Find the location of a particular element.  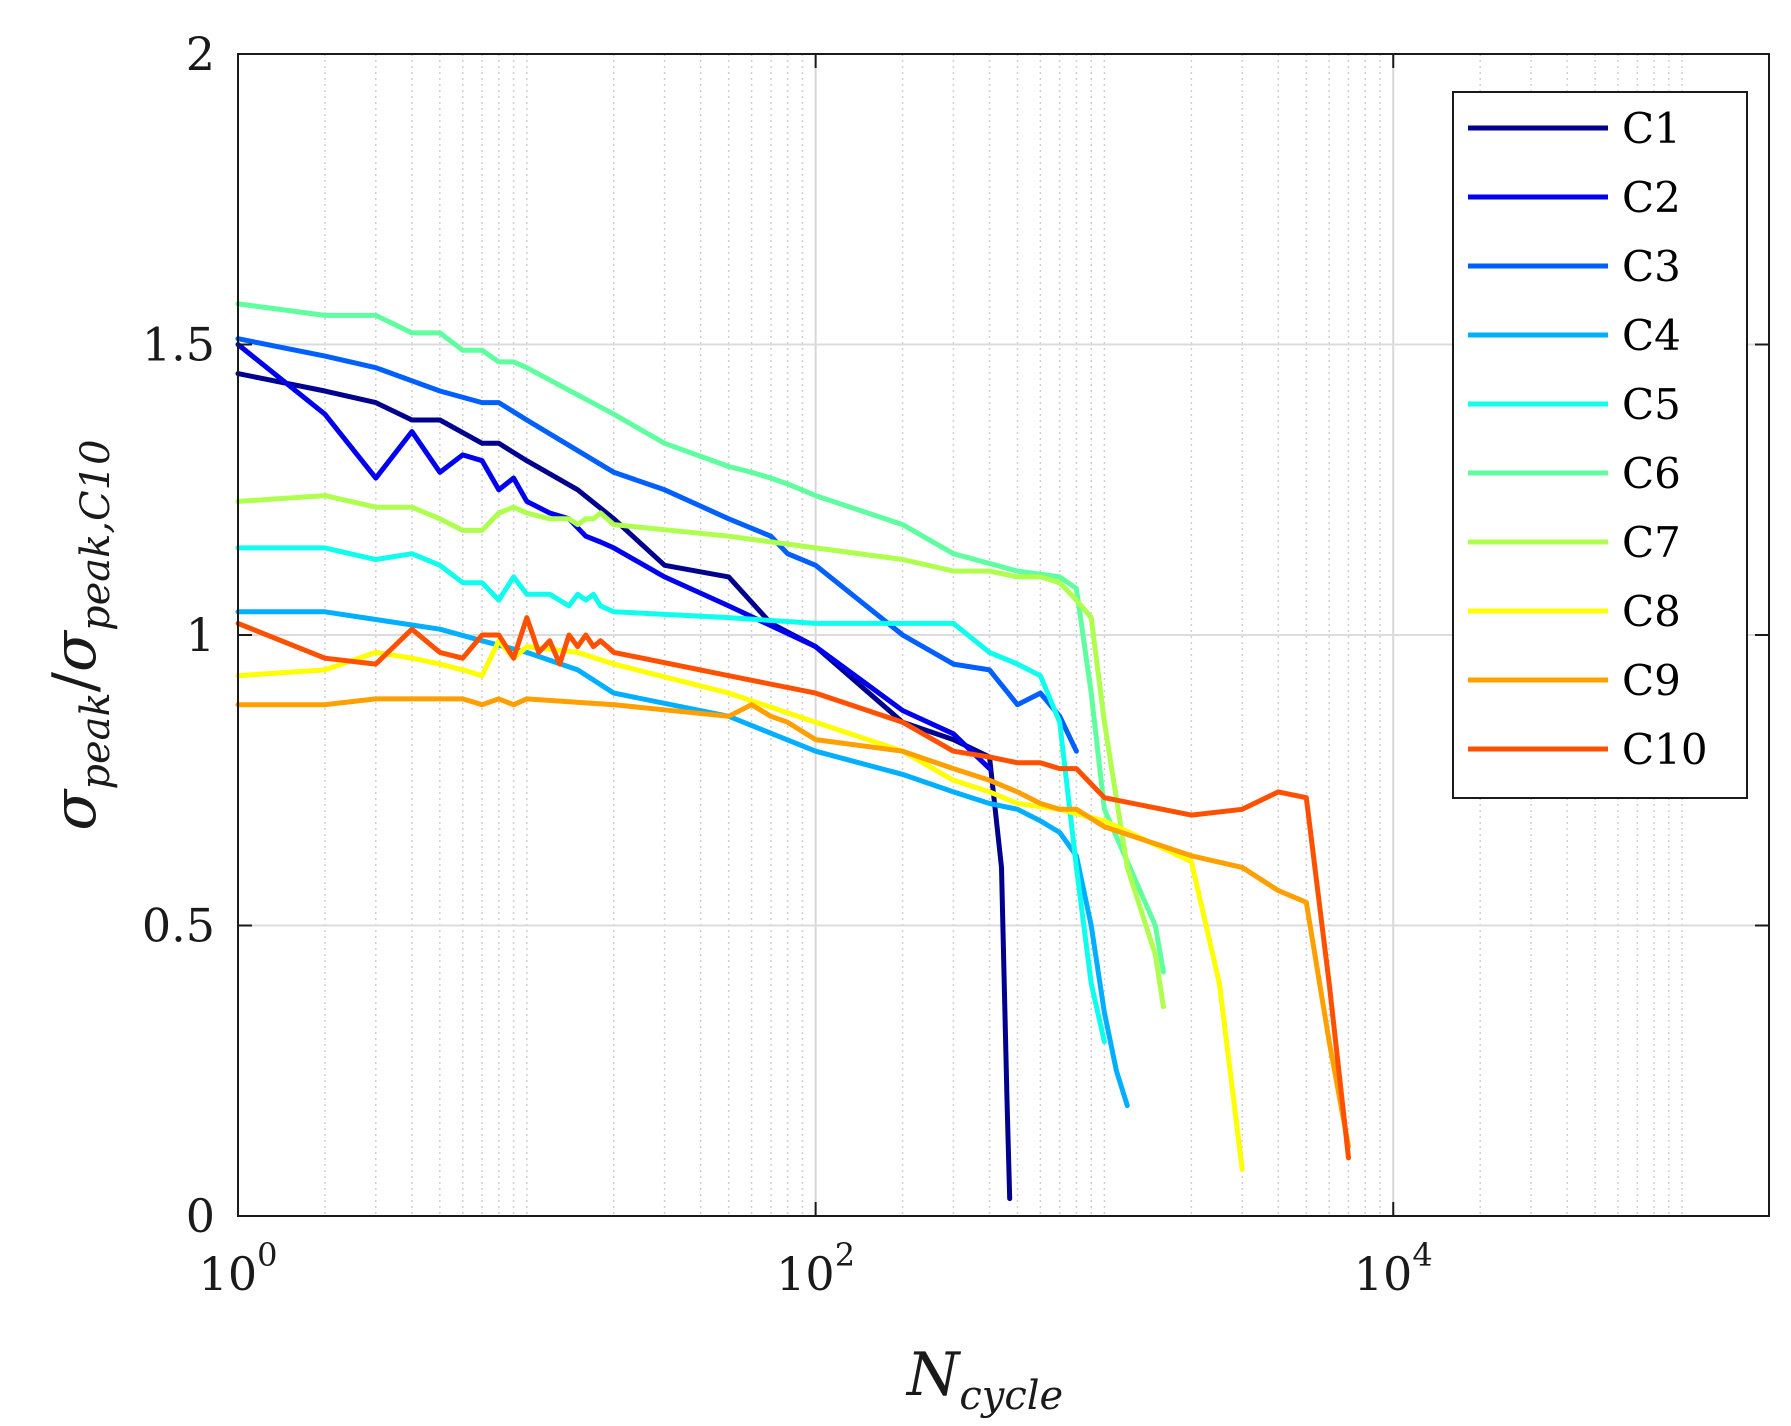

y-tick-label: 1 is located at coordinates (200, 635).